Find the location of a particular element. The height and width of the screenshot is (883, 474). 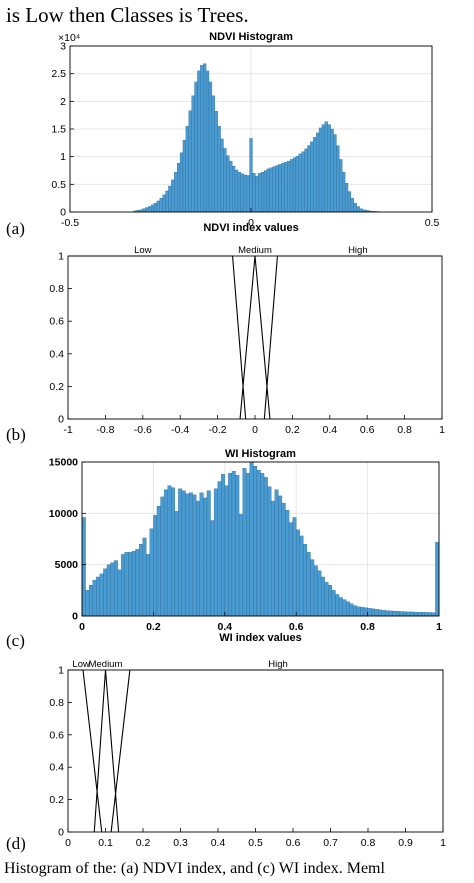

x-tick-label: 0.8 is located at coordinates (404, 430).